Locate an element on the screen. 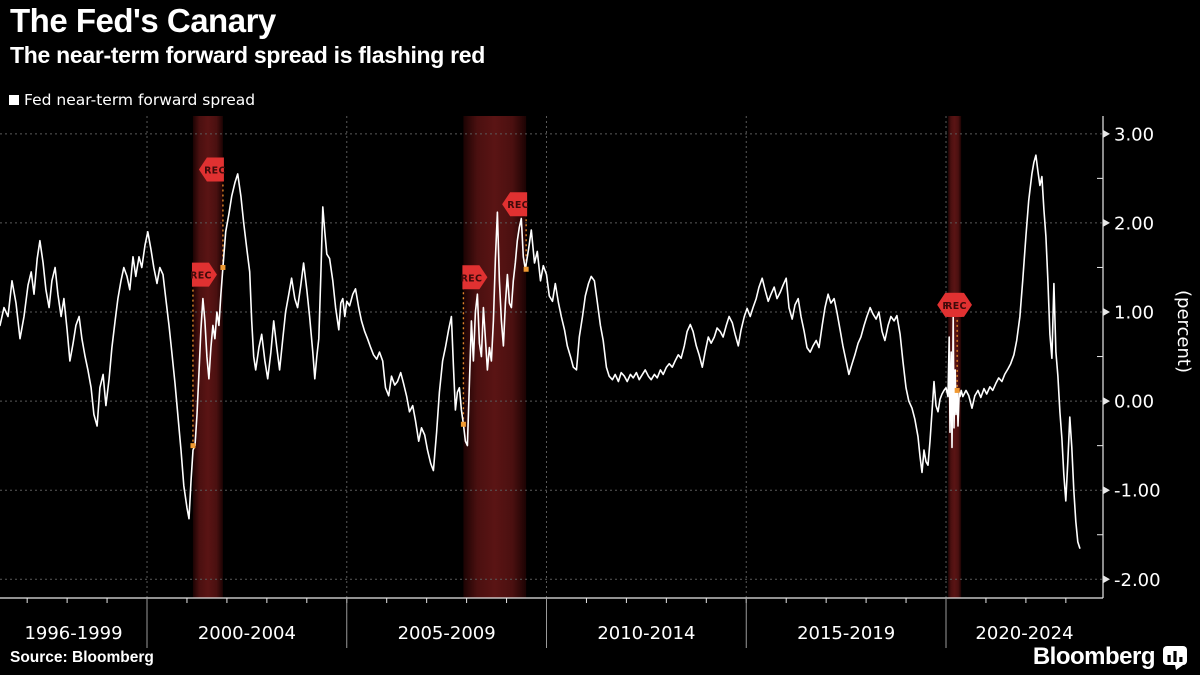 The width and height of the screenshot is (1200, 675). y-tick-label: -1.00 is located at coordinates (1137, 491).